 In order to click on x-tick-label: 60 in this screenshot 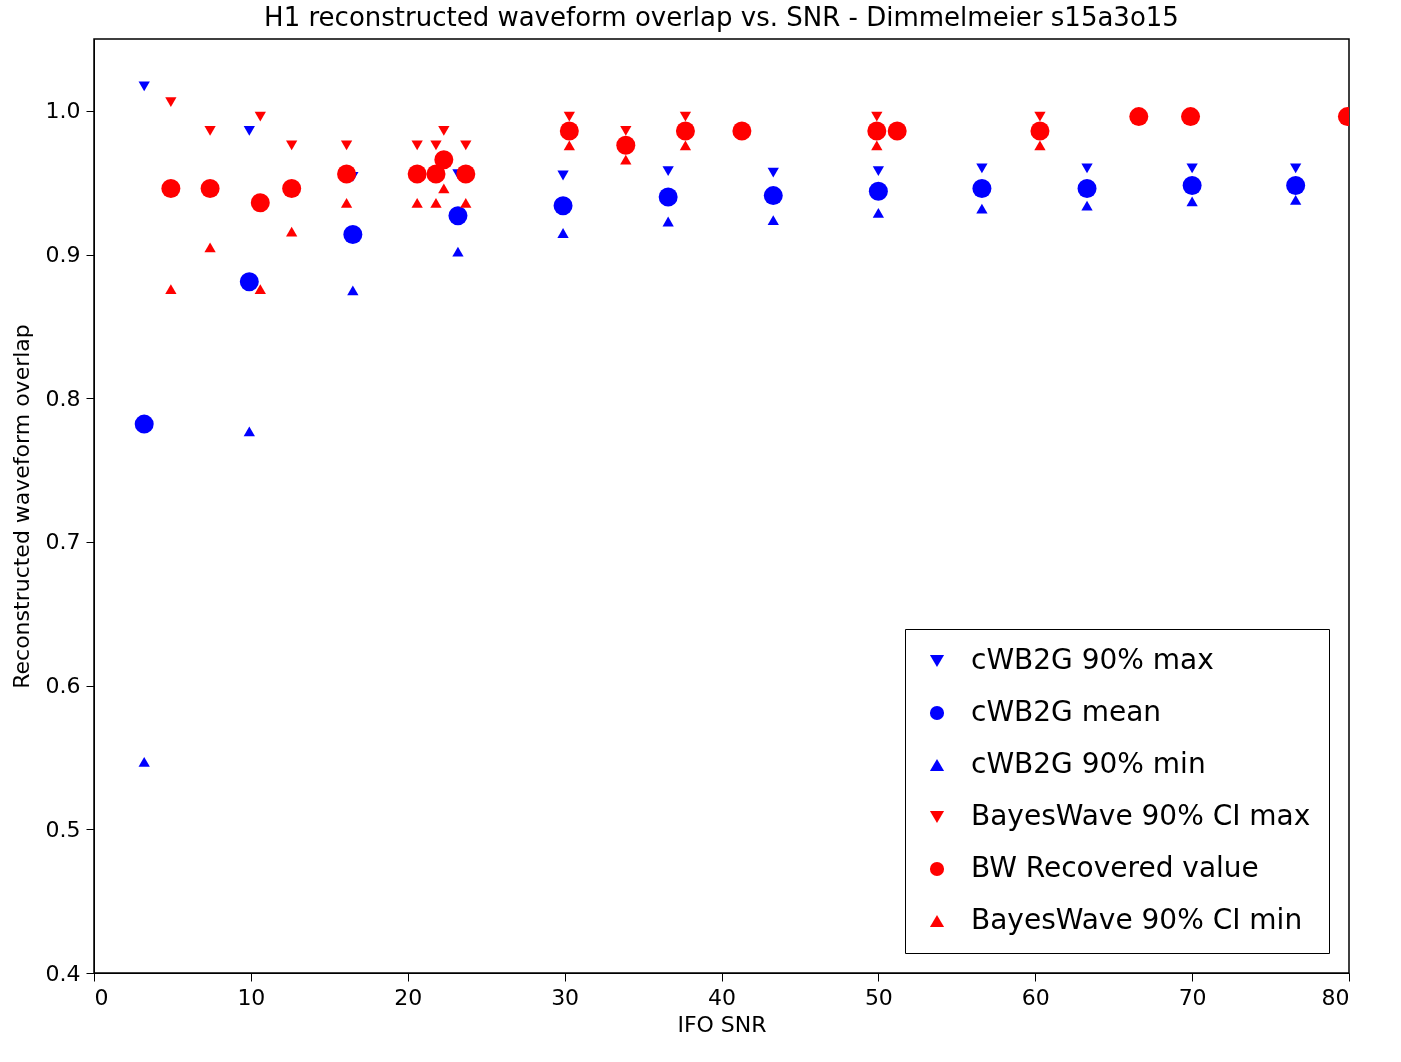, I will do `click(1035, 997)`.